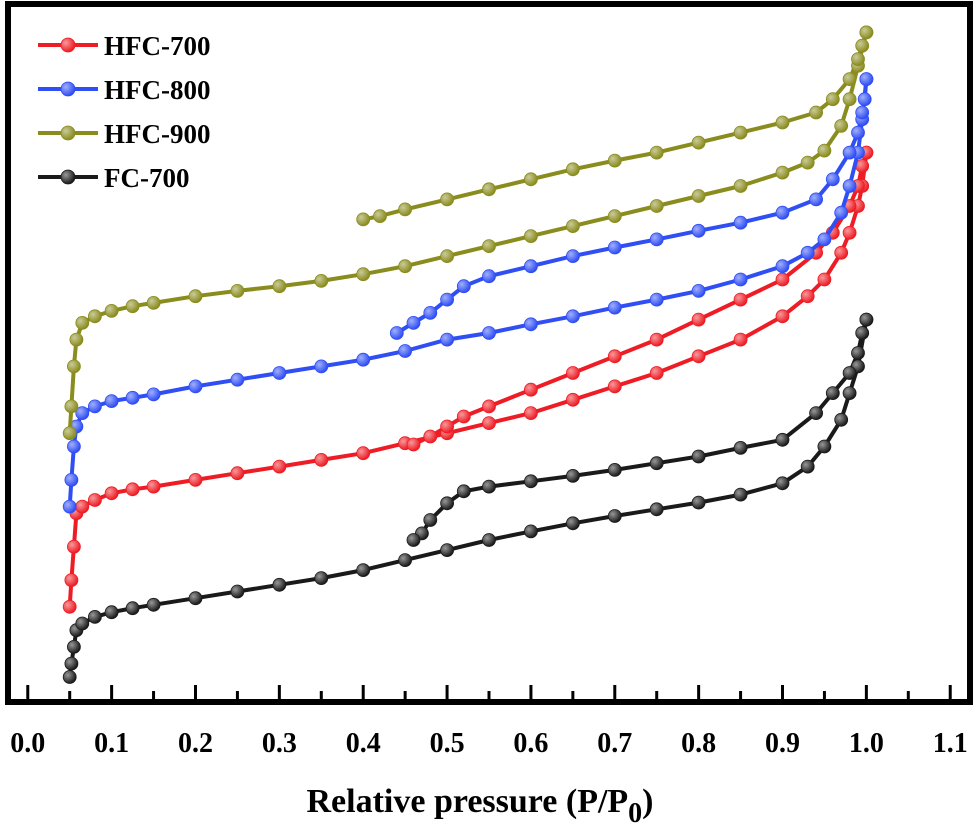 The image size is (978, 830). I want to click on x-tick-label: 0.6, so click(530, 743).